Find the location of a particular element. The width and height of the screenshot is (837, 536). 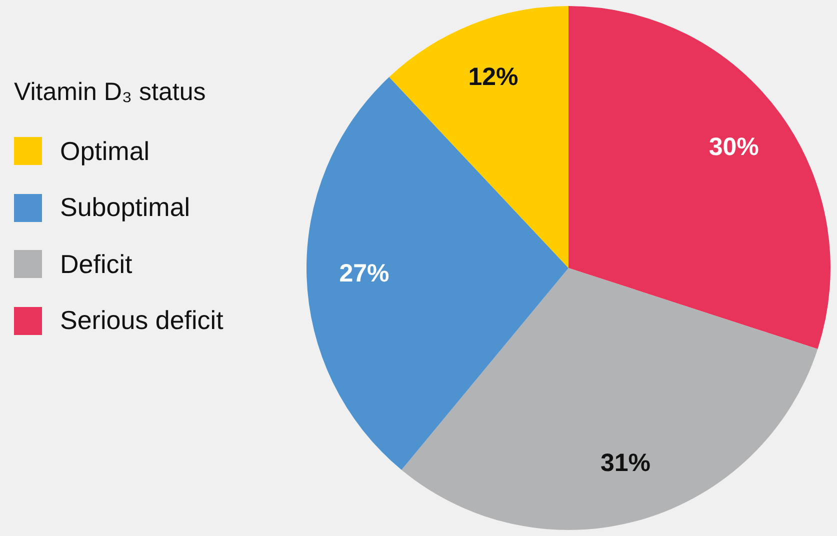

legend-label: Serious deficit is located at coordinates (142, 320).